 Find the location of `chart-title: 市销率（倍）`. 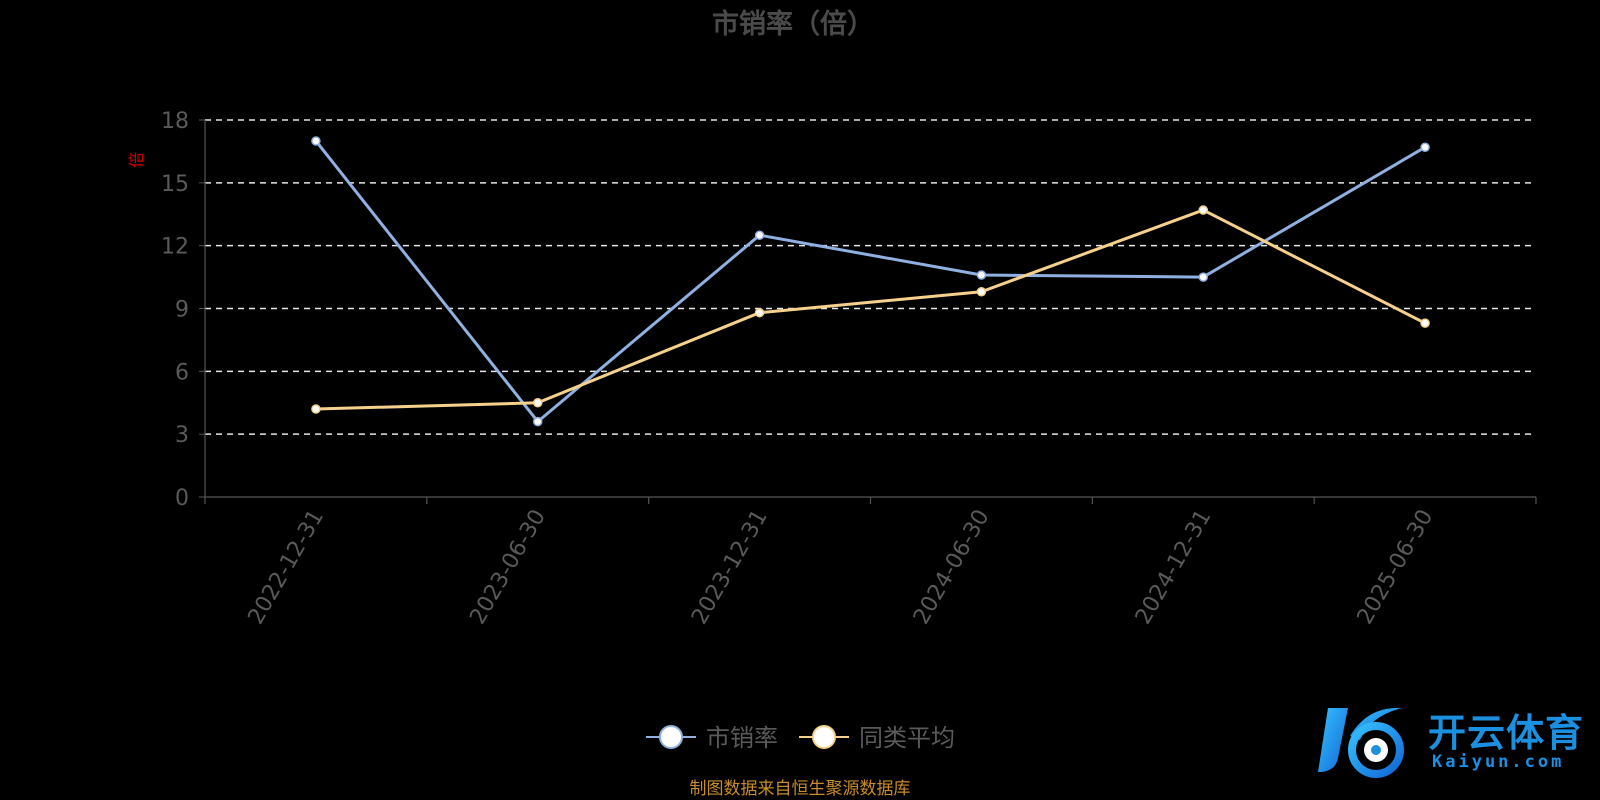

chart-title: 市销率（倍） is located at coordinates (793, 24).